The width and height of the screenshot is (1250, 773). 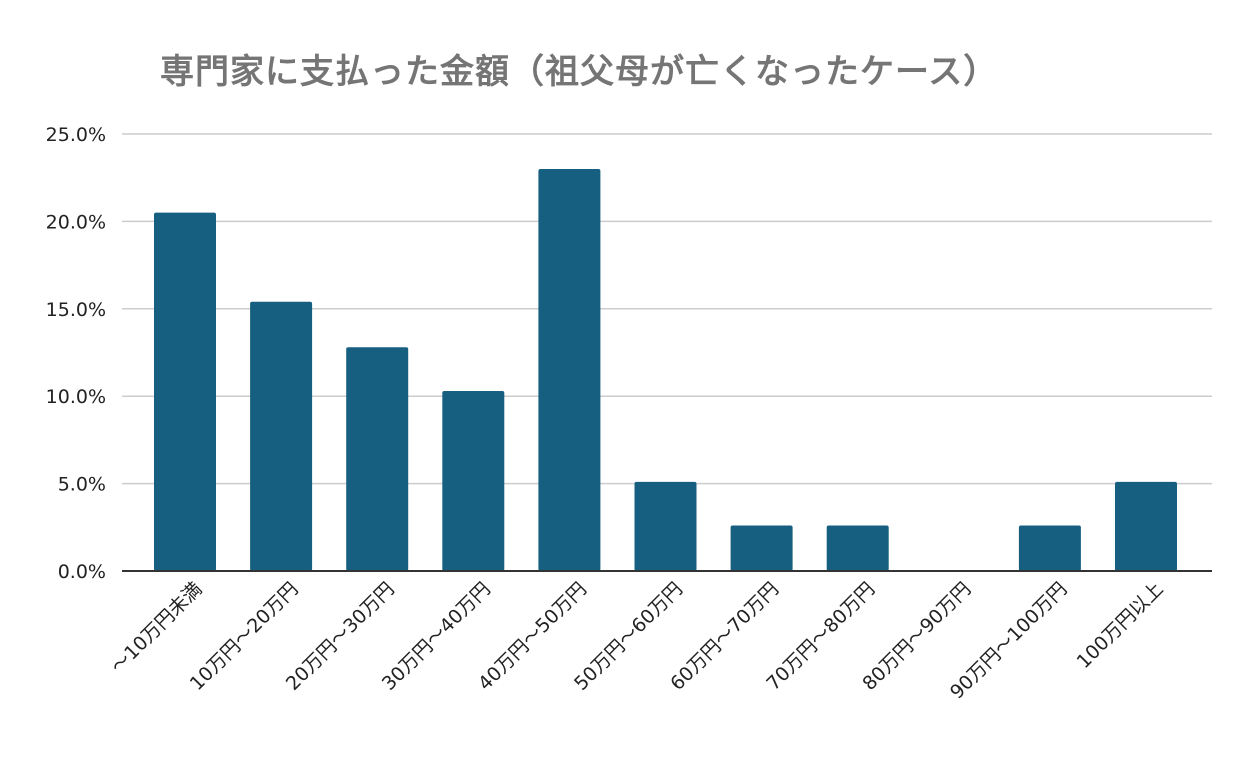 What do you see at coordinates (1120, 625) in the screenshot?
I see `x-tick-label: 100万円以上` at bounding box center [1120, 625].